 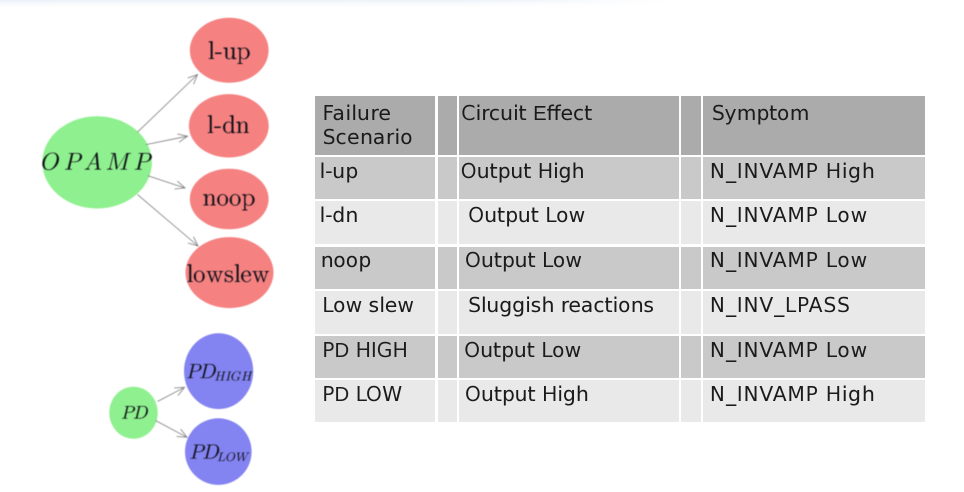 What do you see at coordinates (227, 276) in the screenshot?
I see `svg-text: lowslew` at bounding box center [227, 276].